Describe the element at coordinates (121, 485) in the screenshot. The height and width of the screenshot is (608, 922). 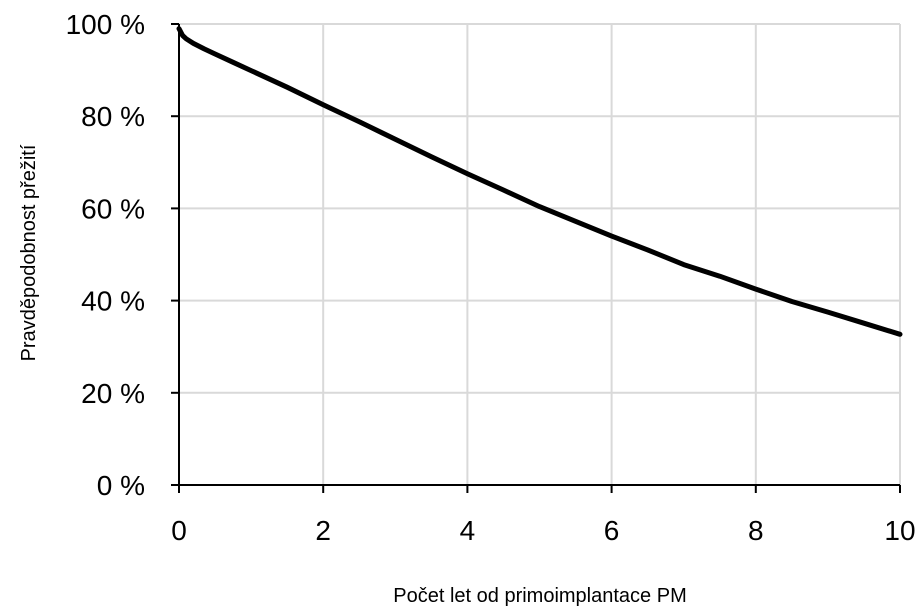
I see `y-tick-label: 0 %` at that location.